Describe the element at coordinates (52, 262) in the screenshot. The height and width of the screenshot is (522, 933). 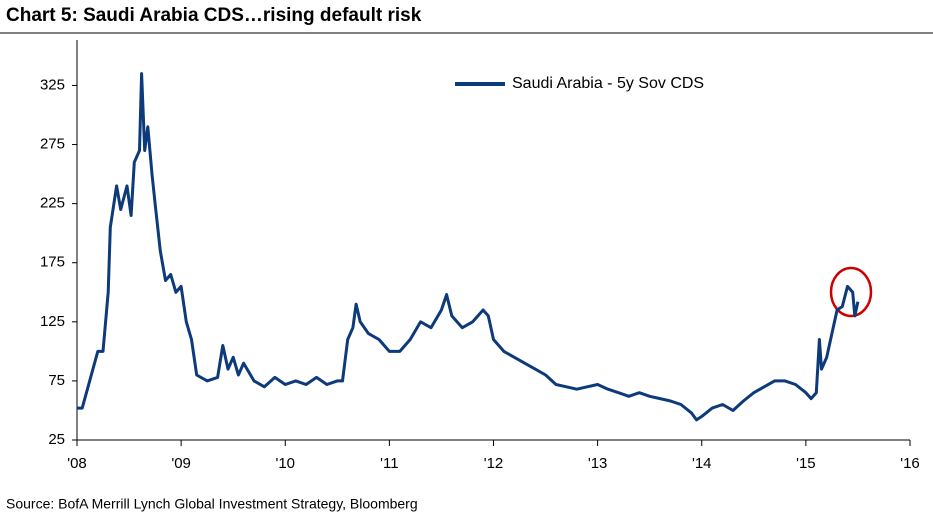
I see `y-tick-label: 175` at that location.